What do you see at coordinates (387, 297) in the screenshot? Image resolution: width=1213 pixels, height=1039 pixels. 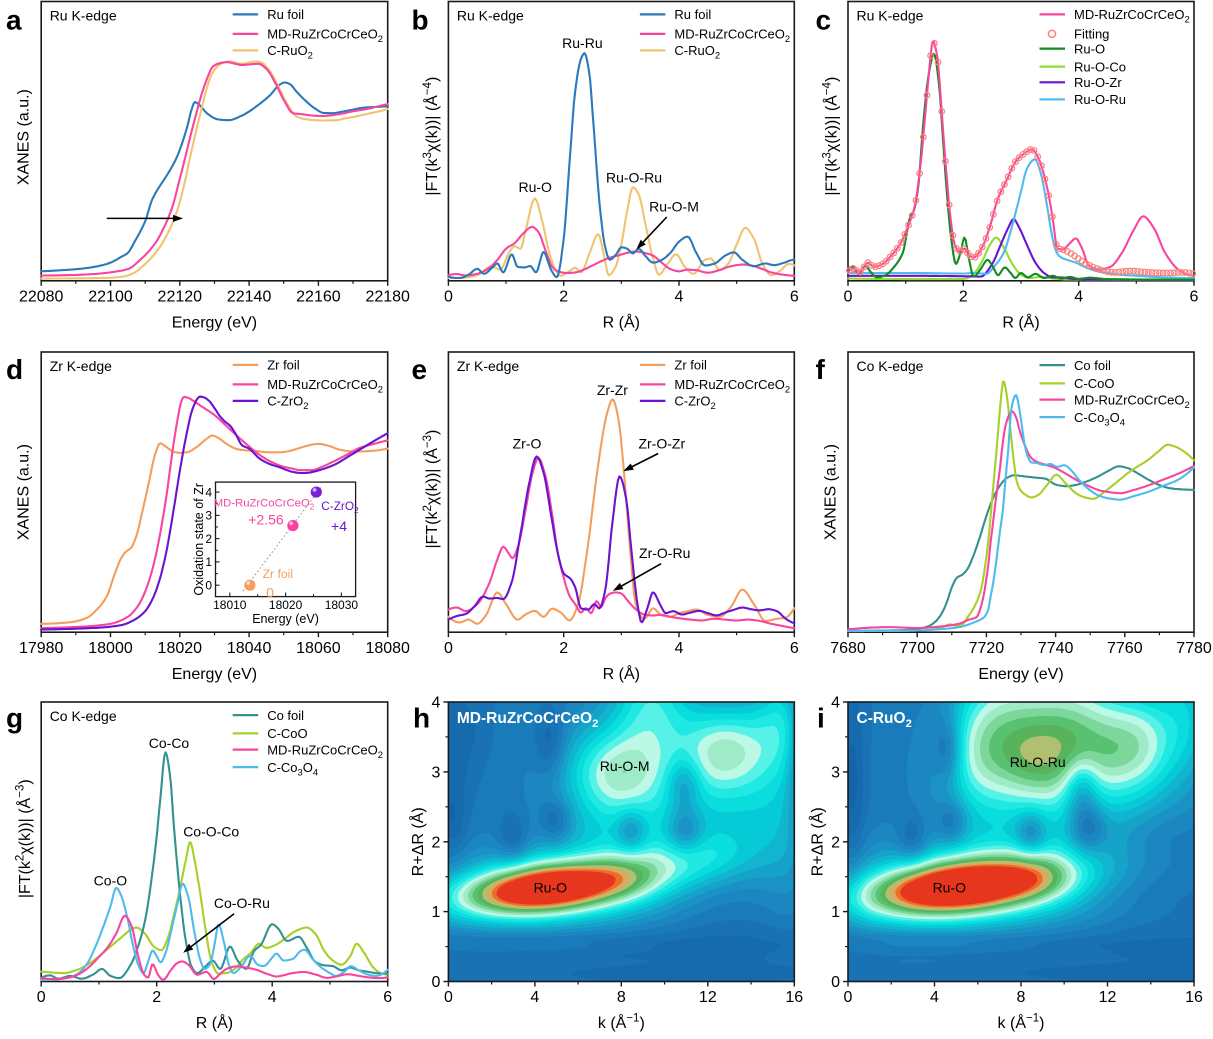 I see `svg-text: 22180` at bounding box center [387, 297].